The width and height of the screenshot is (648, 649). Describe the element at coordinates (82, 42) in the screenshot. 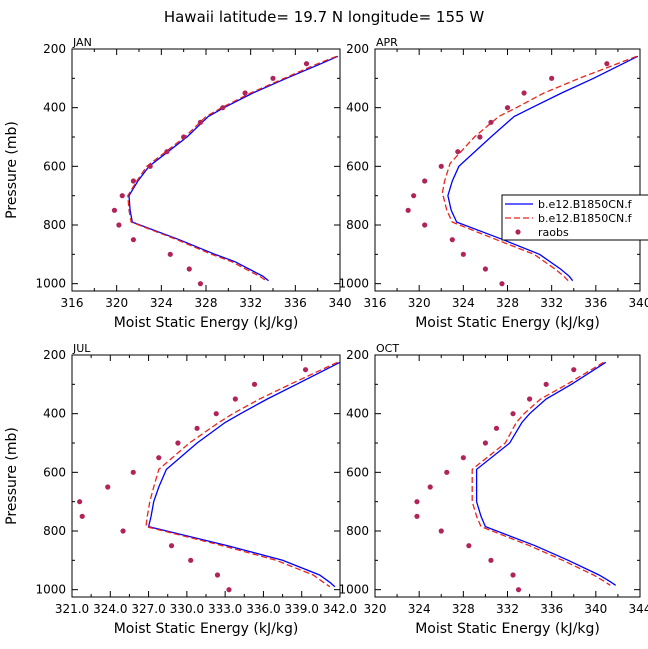

I see `panel-label-jan: JAN` at that location.